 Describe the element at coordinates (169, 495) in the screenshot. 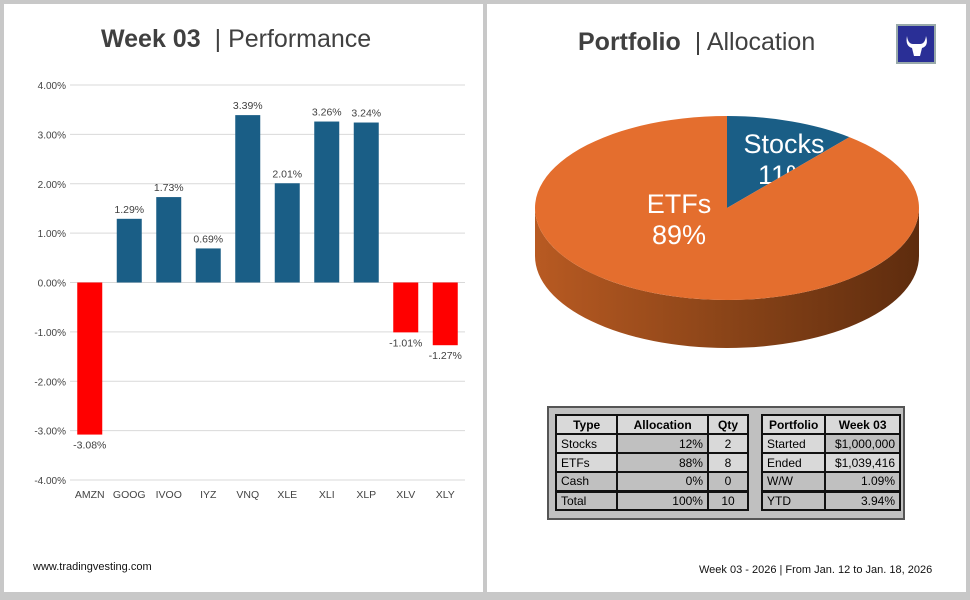

I see `x-tick-label: IVOO` at that location.